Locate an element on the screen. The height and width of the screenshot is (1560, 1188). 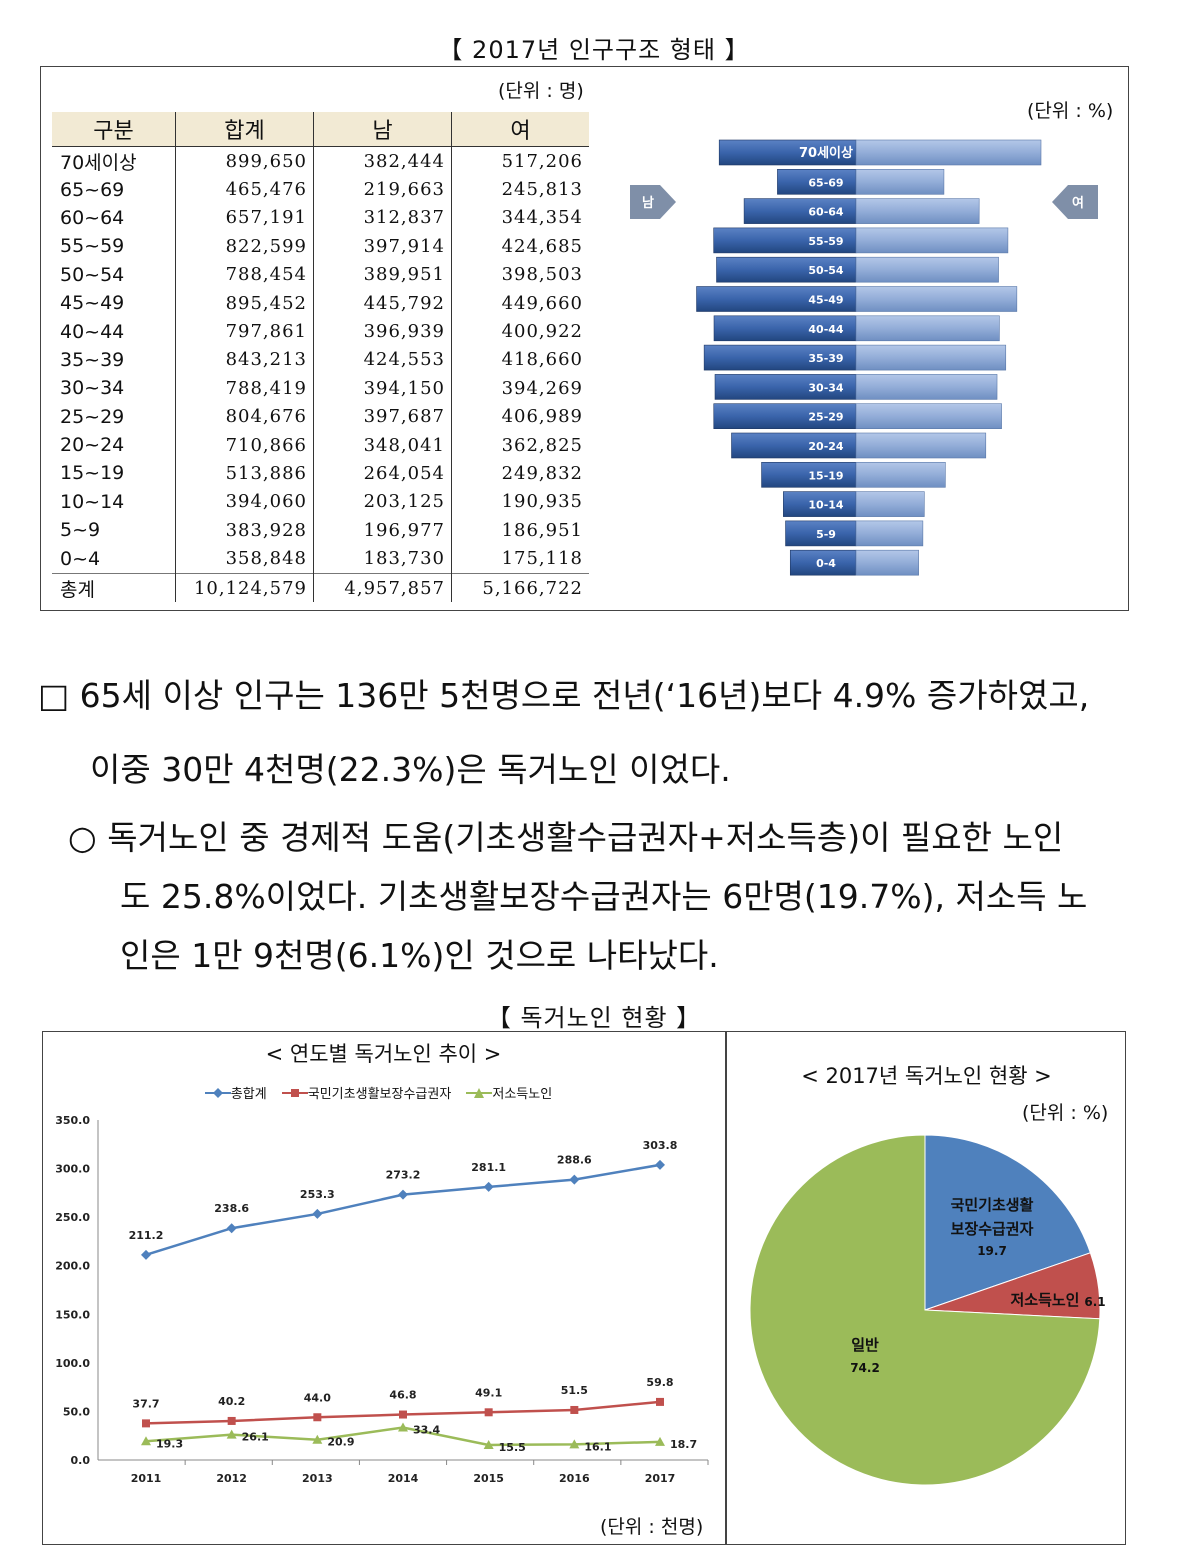
pyramid-age-label: 45-49 is located at coordinates (825, 300).